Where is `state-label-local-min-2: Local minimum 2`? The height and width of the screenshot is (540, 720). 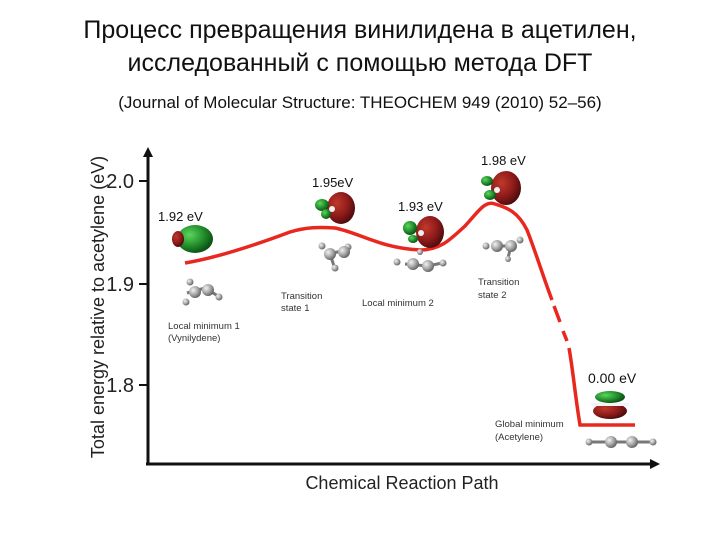 state-label-local-min-2: Local minimum 2 is located at coordinates (398, 303).